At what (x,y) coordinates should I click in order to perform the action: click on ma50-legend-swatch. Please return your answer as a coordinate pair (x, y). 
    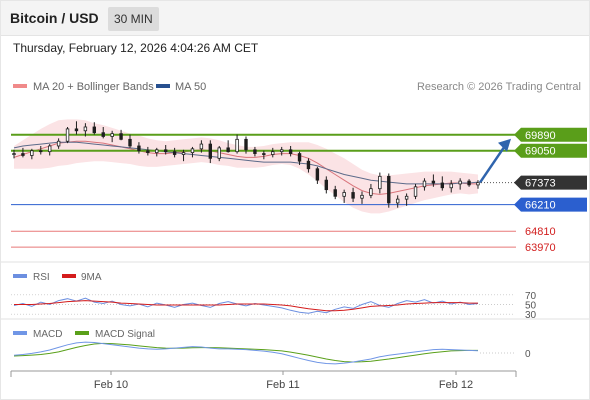
    Looking at the image, I should click on (163, 86).